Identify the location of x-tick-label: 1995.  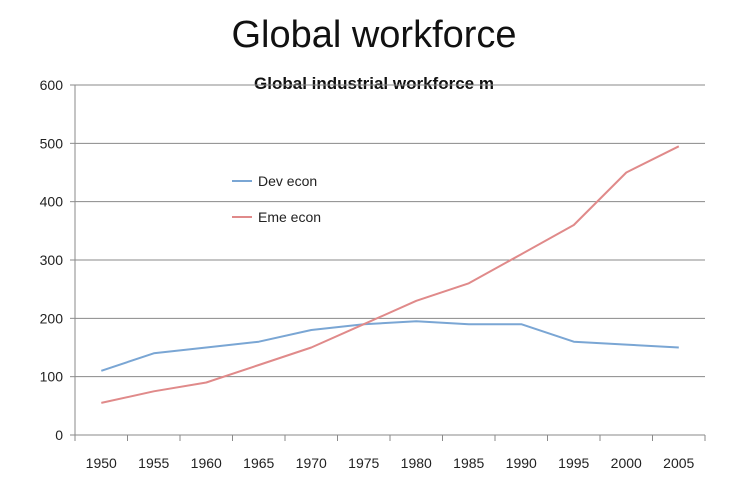
(573, 463).